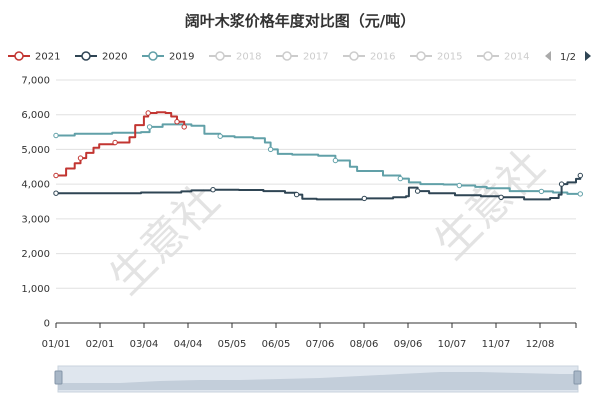 This screenshot has height=400, width=600. What do you see at coordinates (56, 344) in the screenshot?
I see `x-tick-label: 01/01` at bounding box center [56, 344].